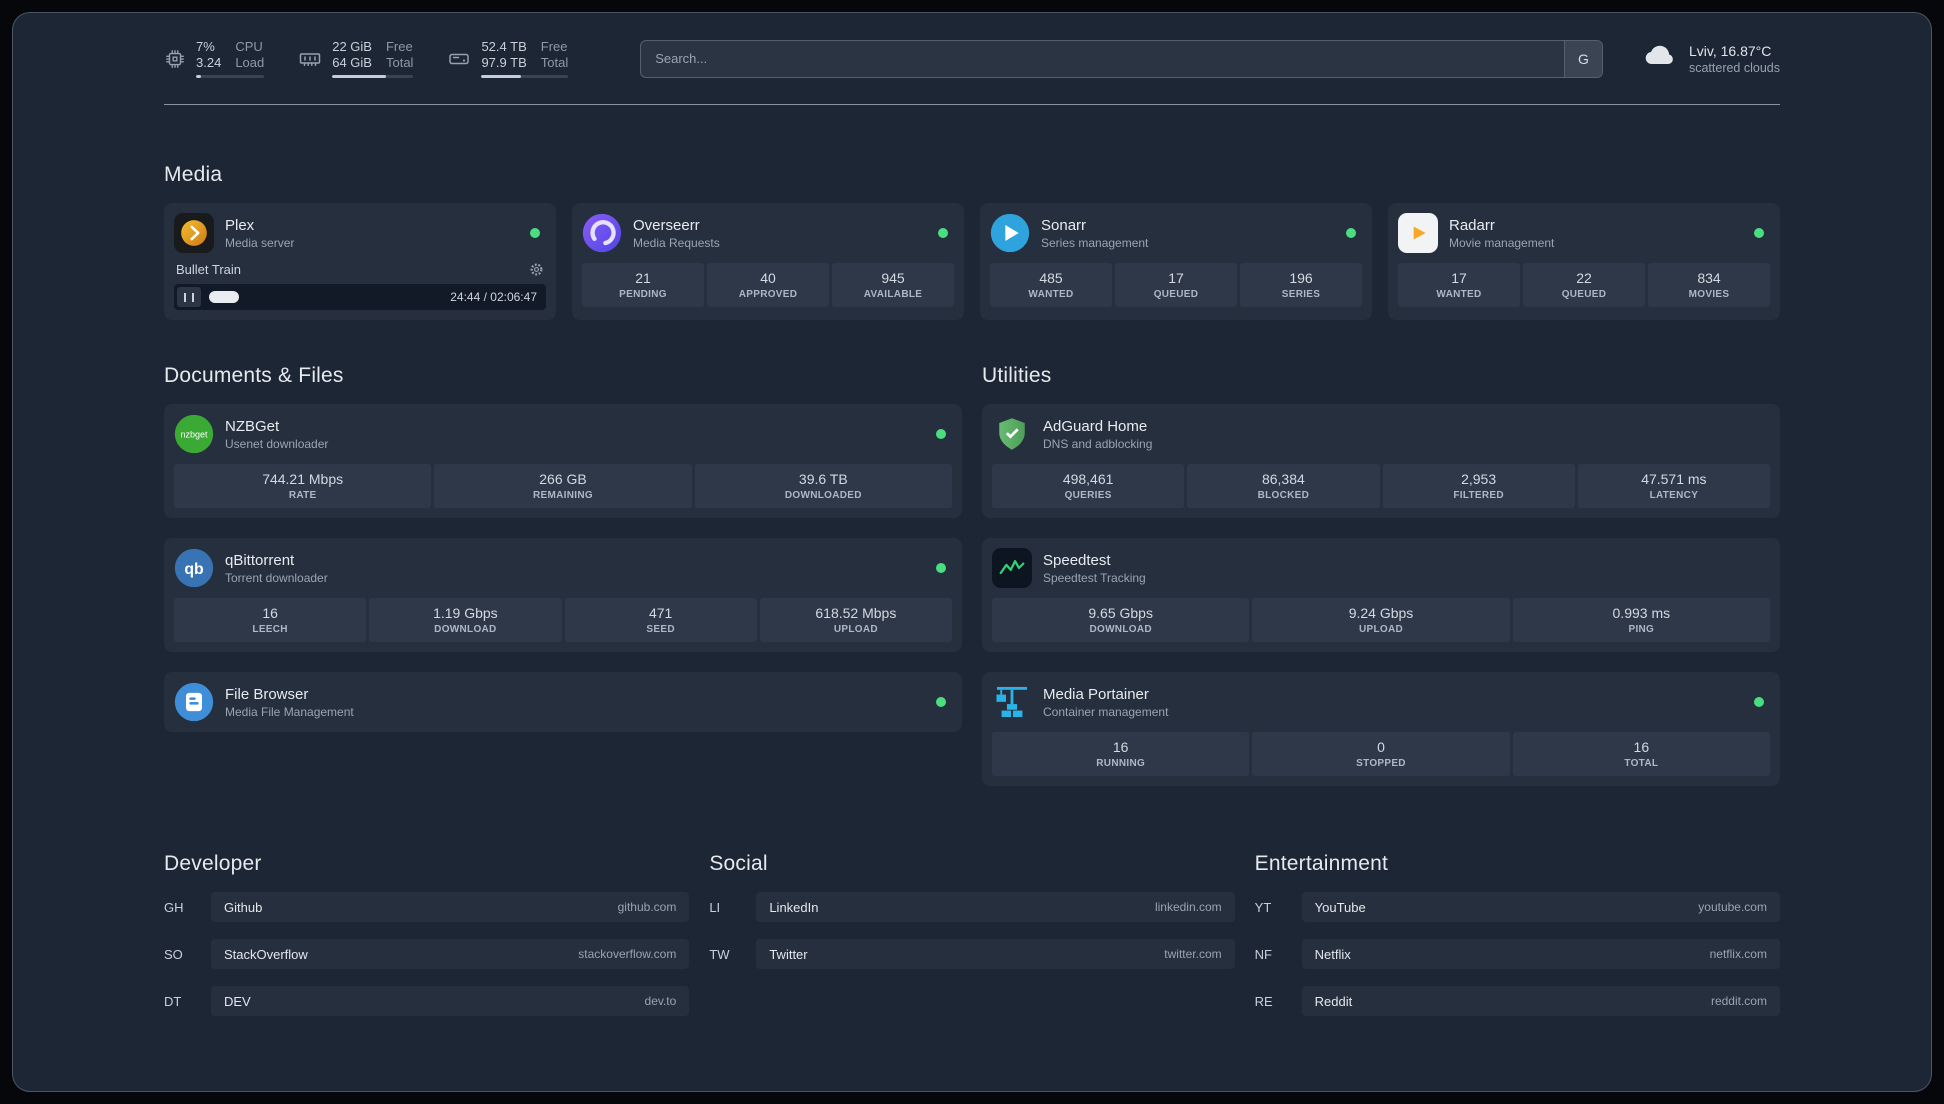  Describe the element at coordinates (563, 595) in the screenshot. I see `service-card-qbittorrent: qb qBittorrent Torrent downloader` at that location.